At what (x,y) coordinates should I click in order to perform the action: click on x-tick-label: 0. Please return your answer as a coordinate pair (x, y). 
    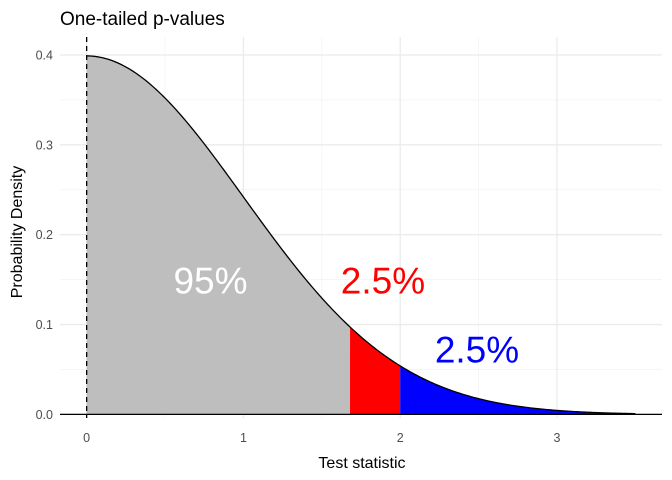
    Looking at the image, I should click on (86, 438).